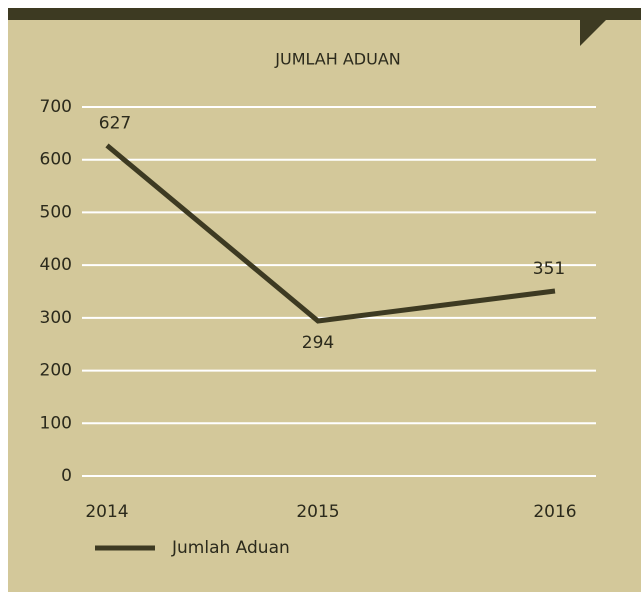  Describe the element at coordinates (324, 14) in the screenshot. I see `top-bar` at that location.